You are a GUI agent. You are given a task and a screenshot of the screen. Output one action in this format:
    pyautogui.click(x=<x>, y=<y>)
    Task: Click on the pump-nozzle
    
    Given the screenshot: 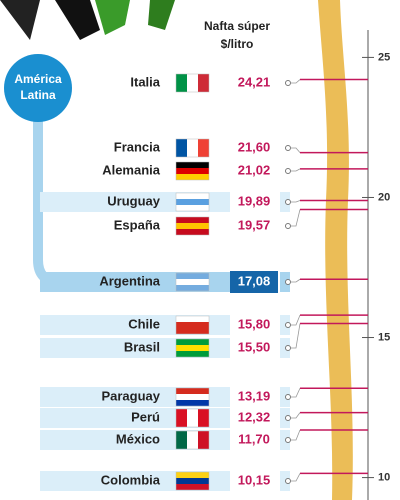 What is the action you would take?
    pyautogui.click(x=20, y=20)
    